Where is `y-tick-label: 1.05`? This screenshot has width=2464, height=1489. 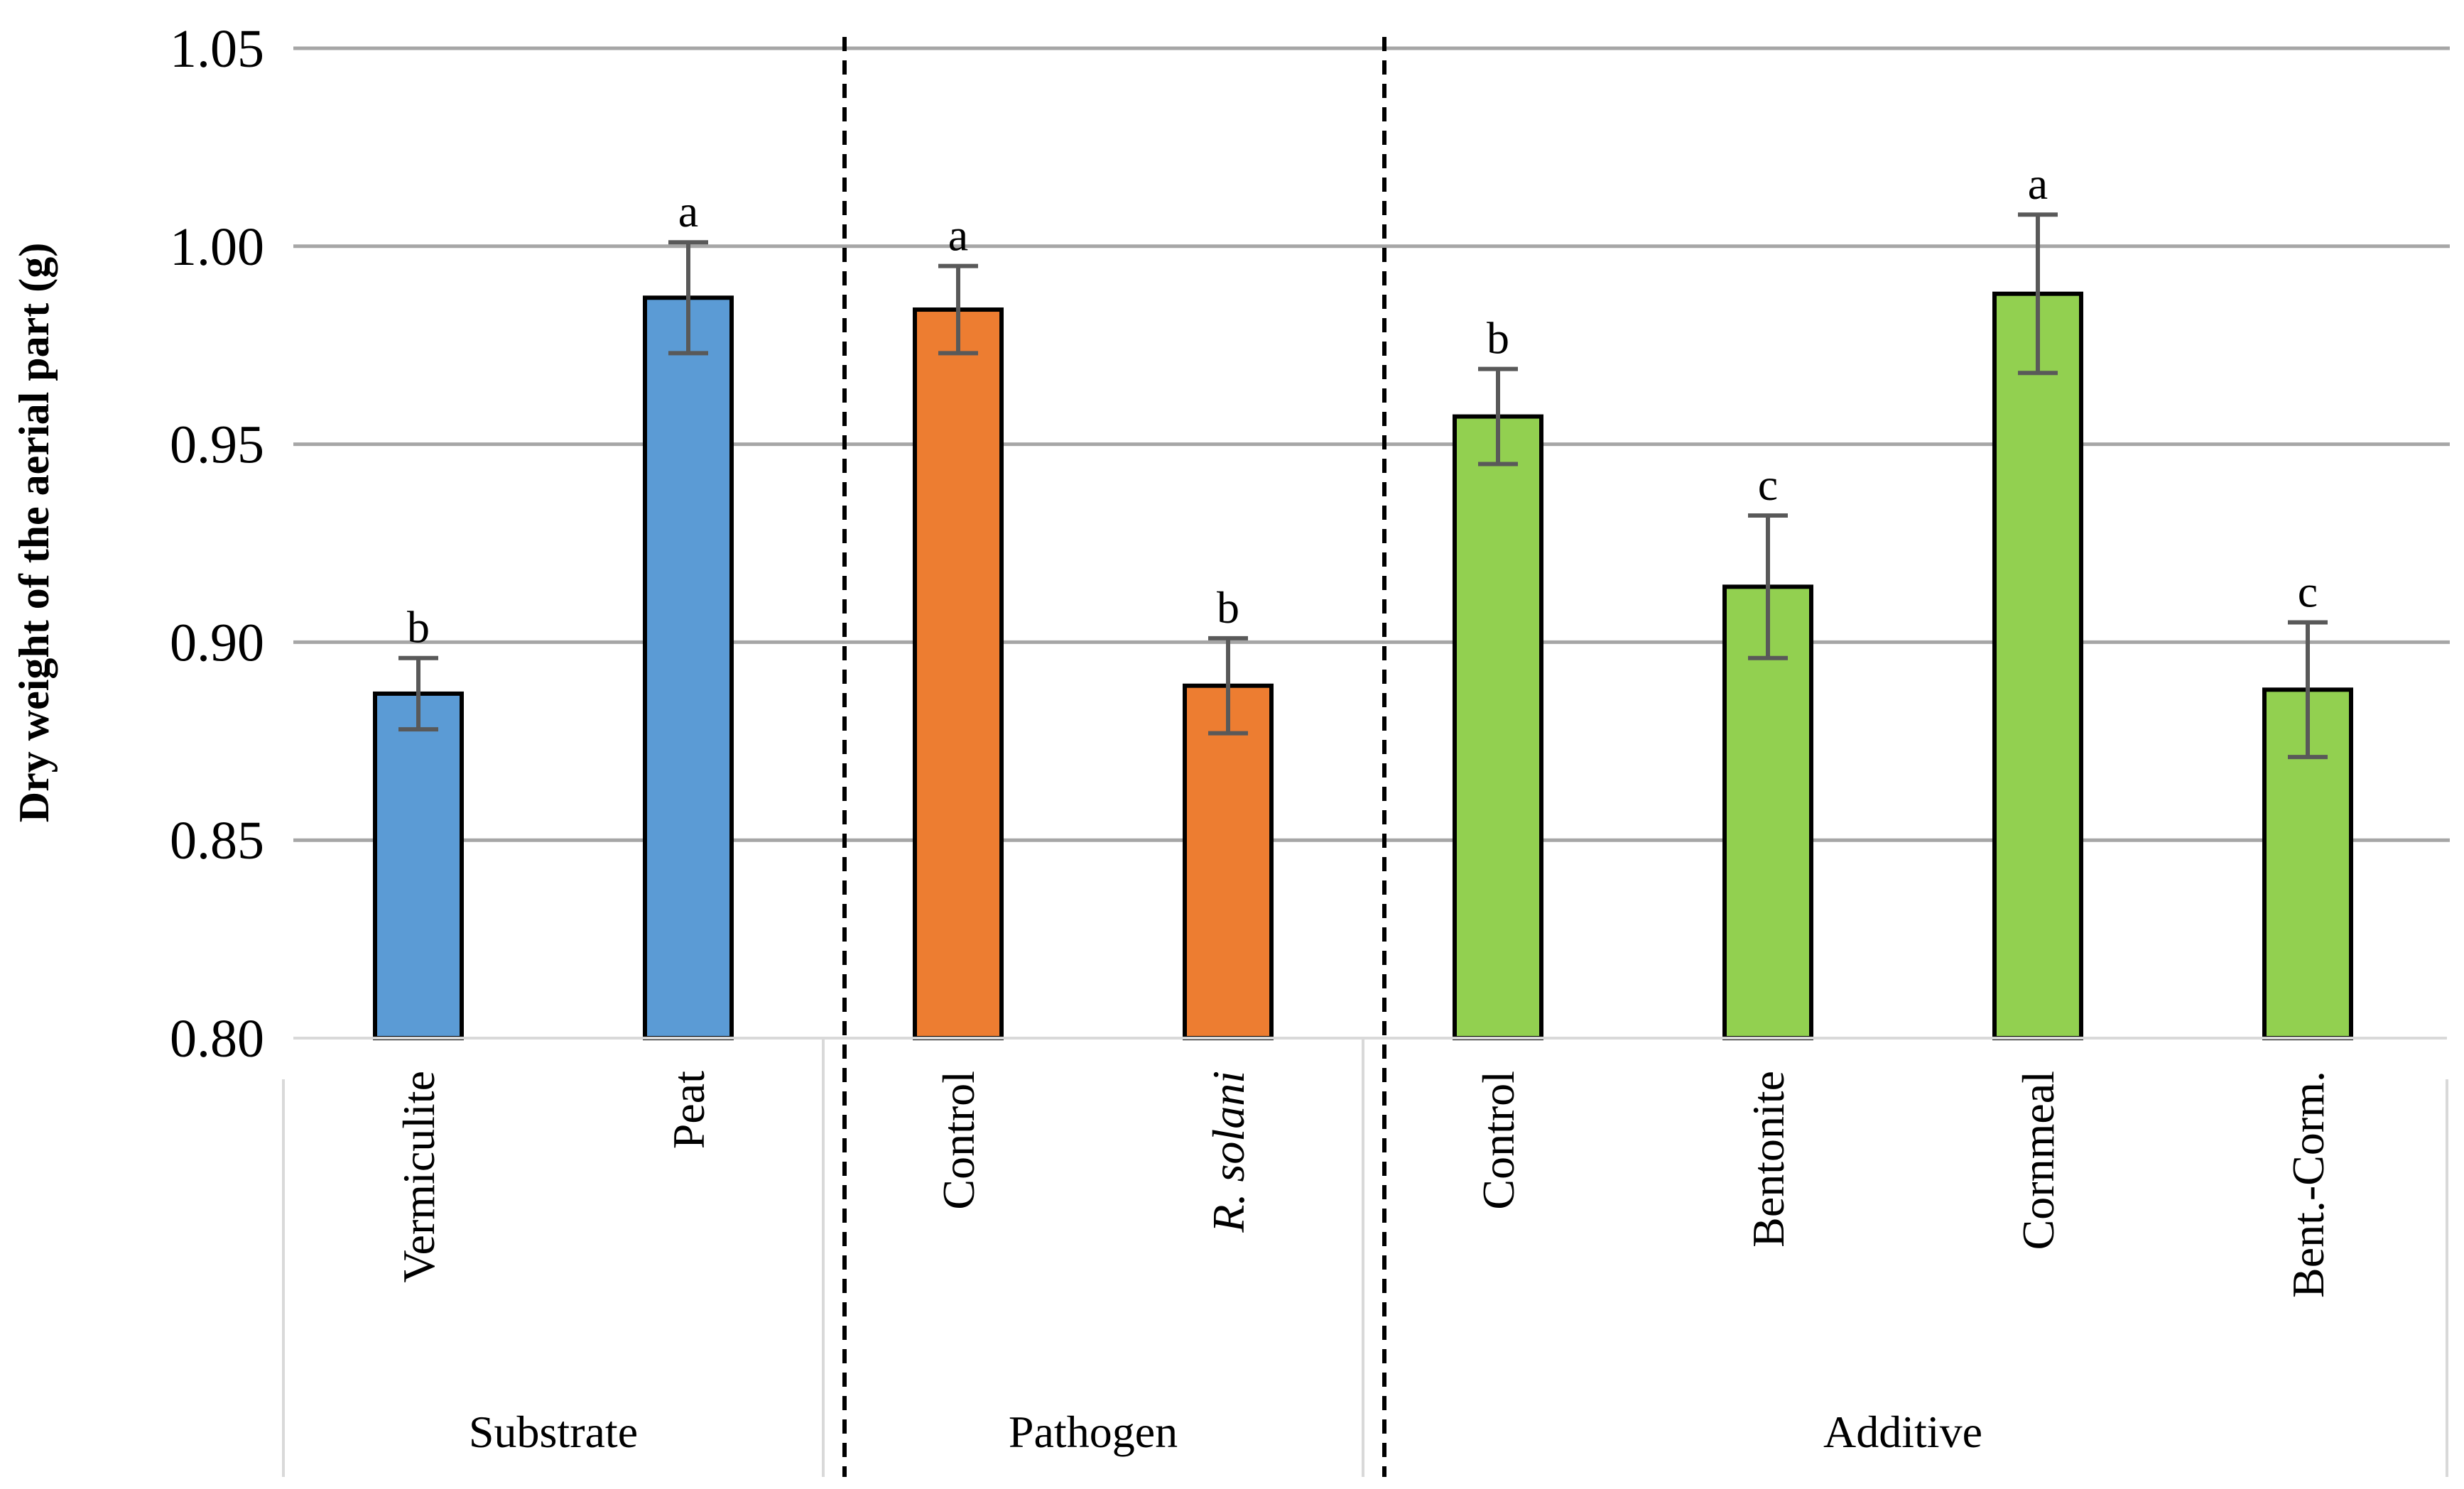
y-tick-label: 1.05 is located at coordinates (217, 49).